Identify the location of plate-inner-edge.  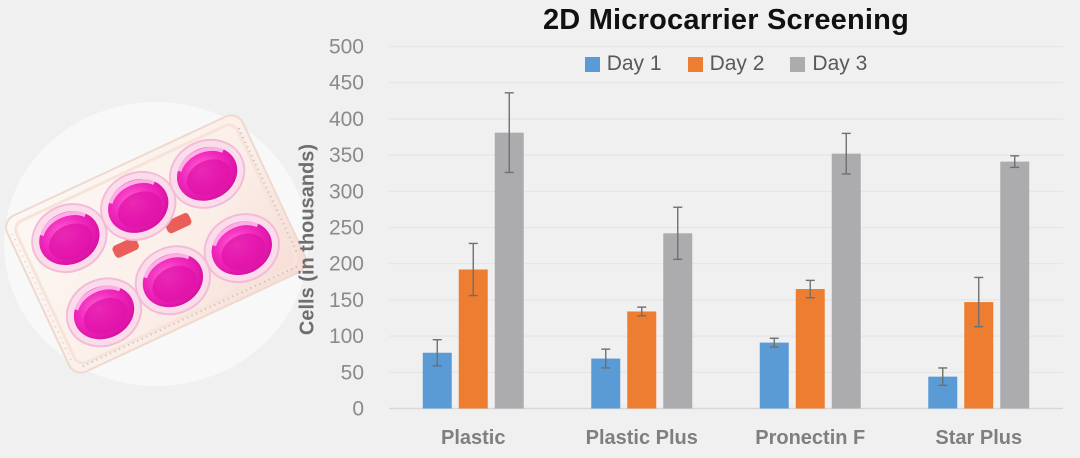
(156, 244).